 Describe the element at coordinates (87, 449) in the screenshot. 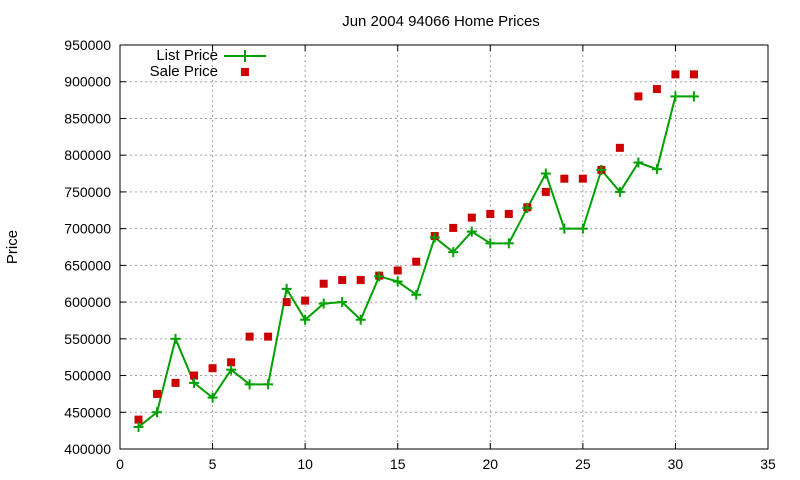

I see `y-tick-label: 400000` at that location.